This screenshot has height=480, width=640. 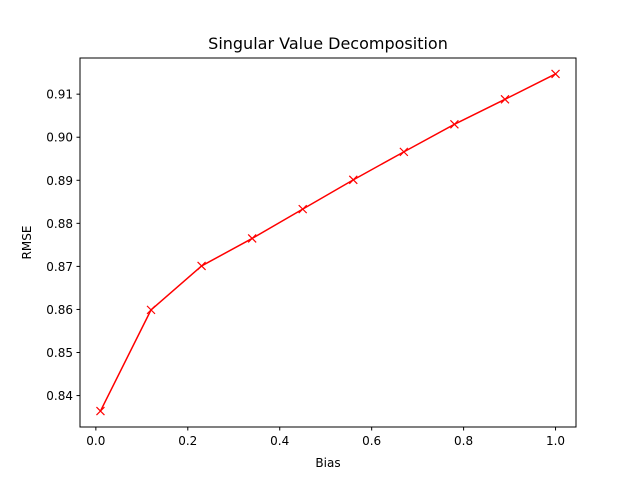 What do you see at coordinates (59, 138) in the screenshot?
I see `y-tick-label: 0.90` at bounding box center [59, 138].